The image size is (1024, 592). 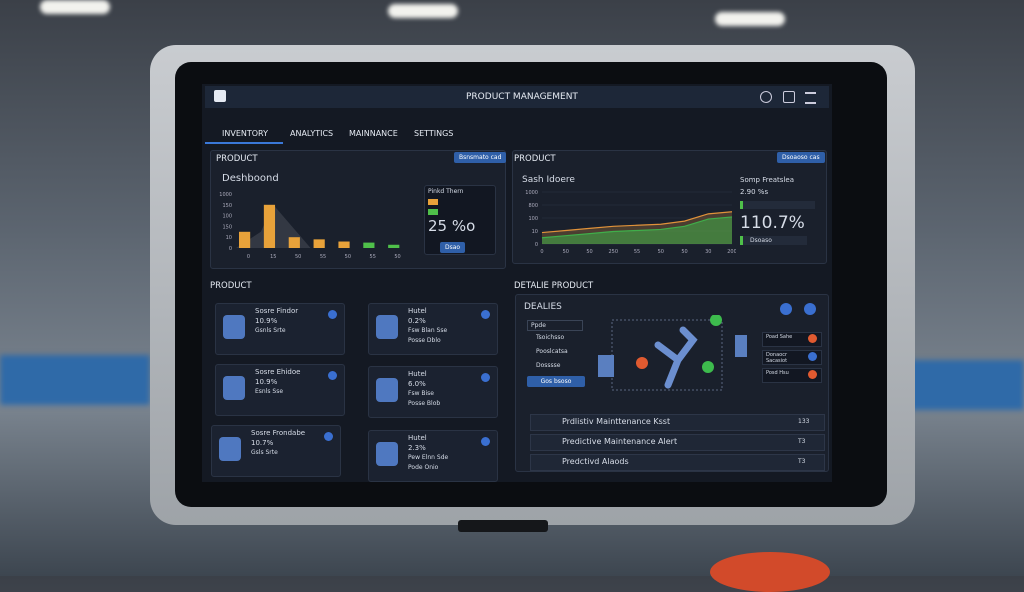 What do you see at coordinates (754, 192) in the screenshot?
I see `stat-sub: 2.90 %s` at bounding box center [754, 192].